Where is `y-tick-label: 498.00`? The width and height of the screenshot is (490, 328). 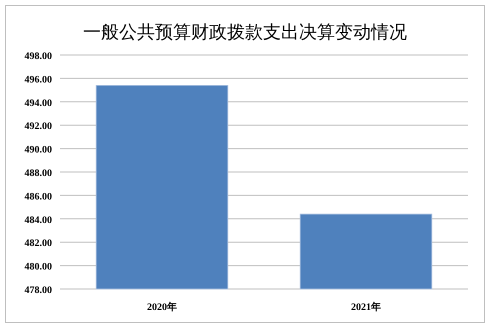
y-tick-label: 498.00 is located at coordinates (38, 56).